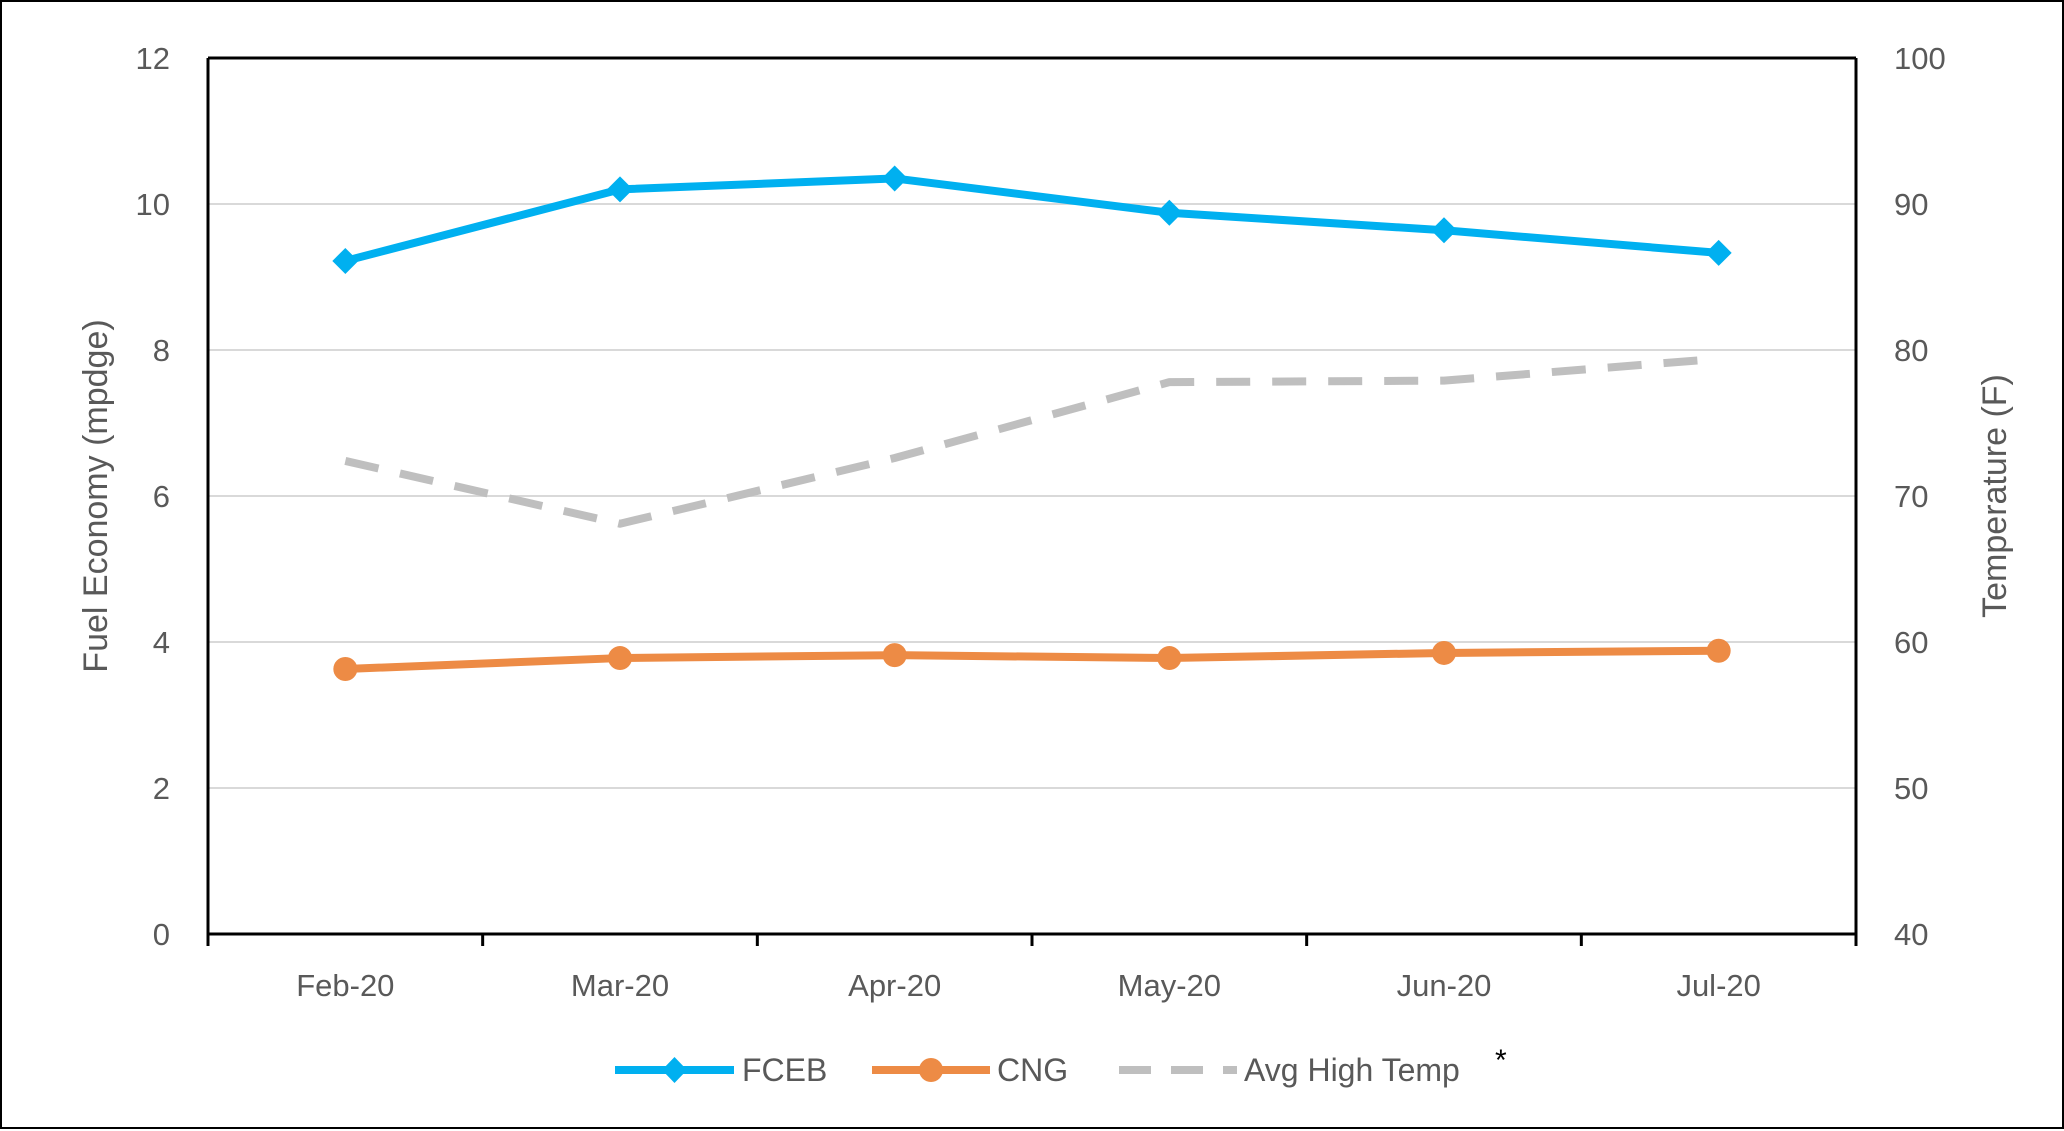 This screenshot has width=2064, height=1131. What do you see at coordinates (784, 1070) in the screenshot?
I see `legend-label-fceb: FCEB` at bounding box center [784, 1070].